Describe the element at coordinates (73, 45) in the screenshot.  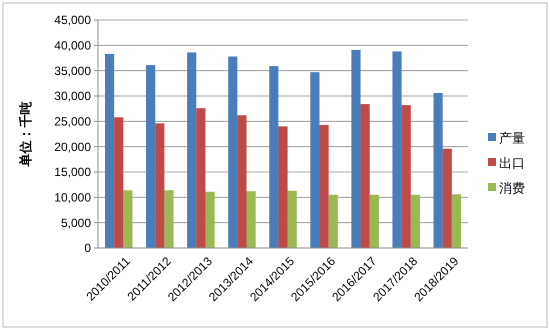
I see `y-tick-label: 40,000` at that location.